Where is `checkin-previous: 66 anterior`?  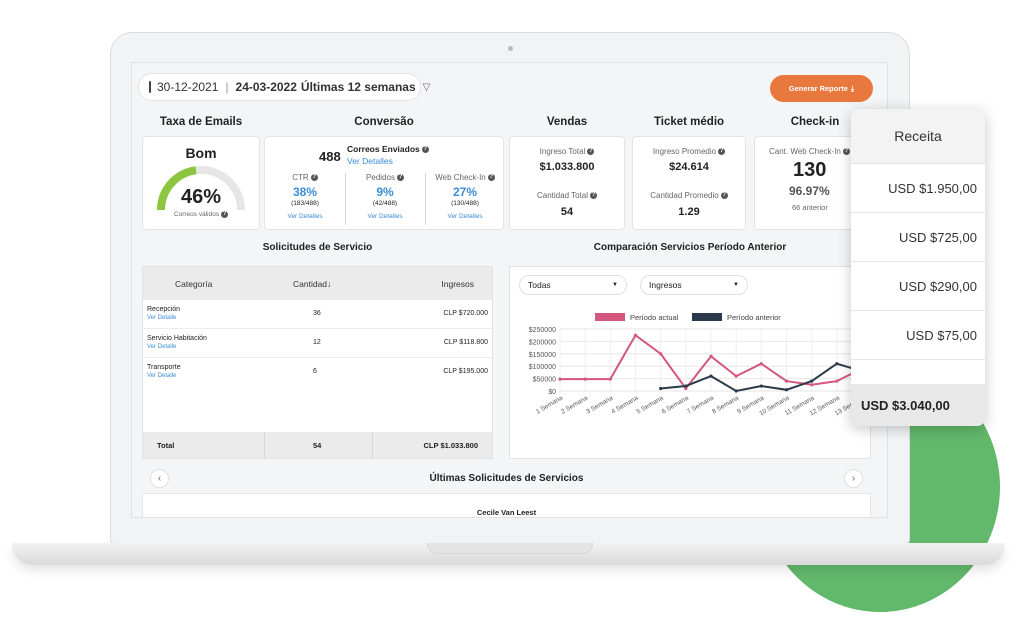 checkin-previous: 66 anterior is located at coordinates (810, 207).